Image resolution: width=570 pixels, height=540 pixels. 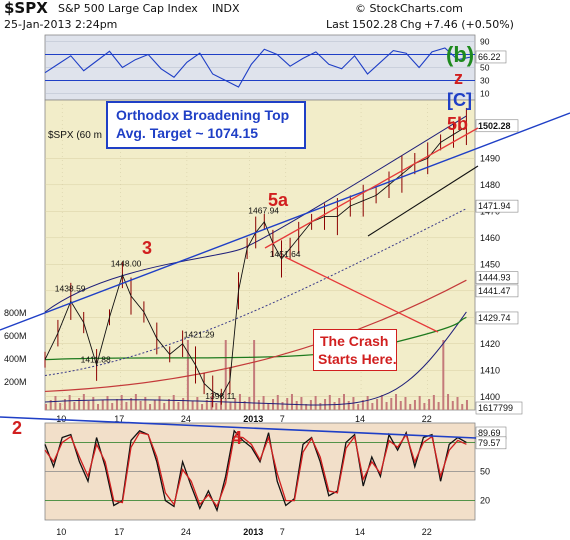 What do you see at coordinates (354, 341) in the screenshot?
I see `crash-line-1: The Crash` at bounding box center [354, 341].